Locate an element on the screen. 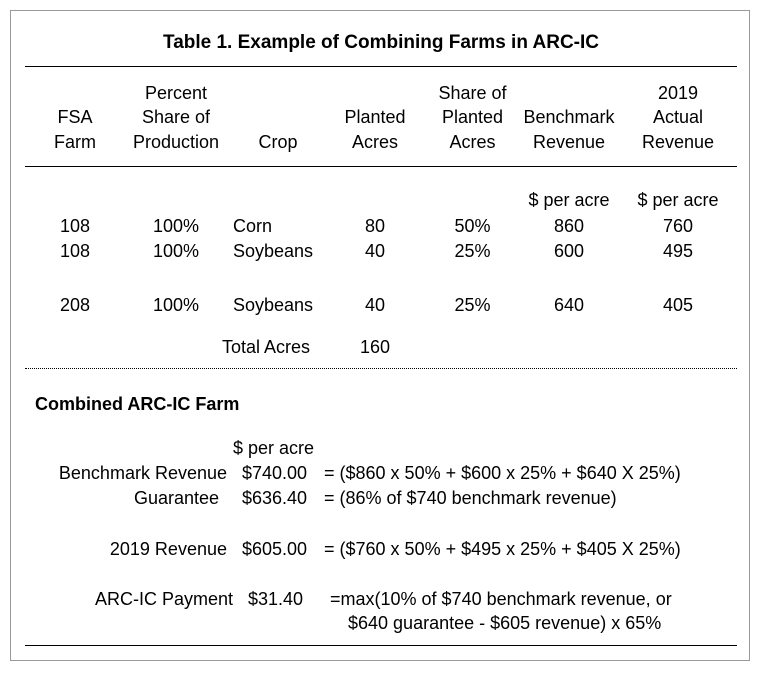  total-acres-value: 160 is located at coordinates (375, 347).